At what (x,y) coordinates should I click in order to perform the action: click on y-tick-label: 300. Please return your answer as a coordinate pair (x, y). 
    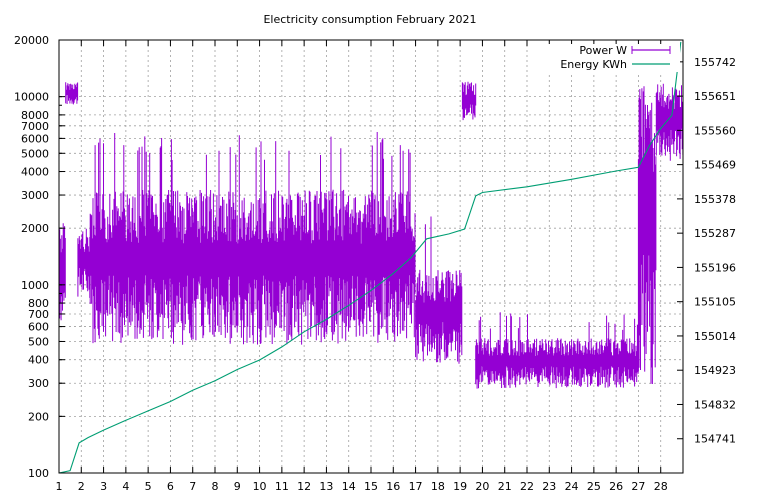
    Looking at the image, I should click on (38, 383).